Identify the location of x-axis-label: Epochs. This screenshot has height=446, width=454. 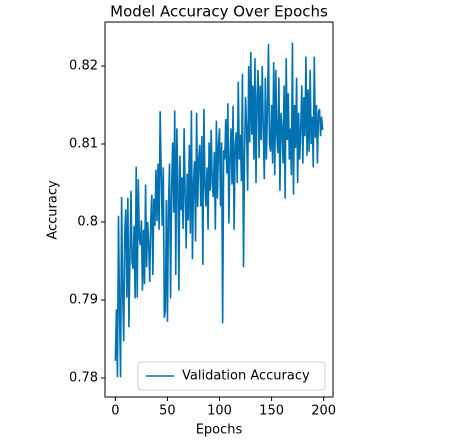
(219, 430).